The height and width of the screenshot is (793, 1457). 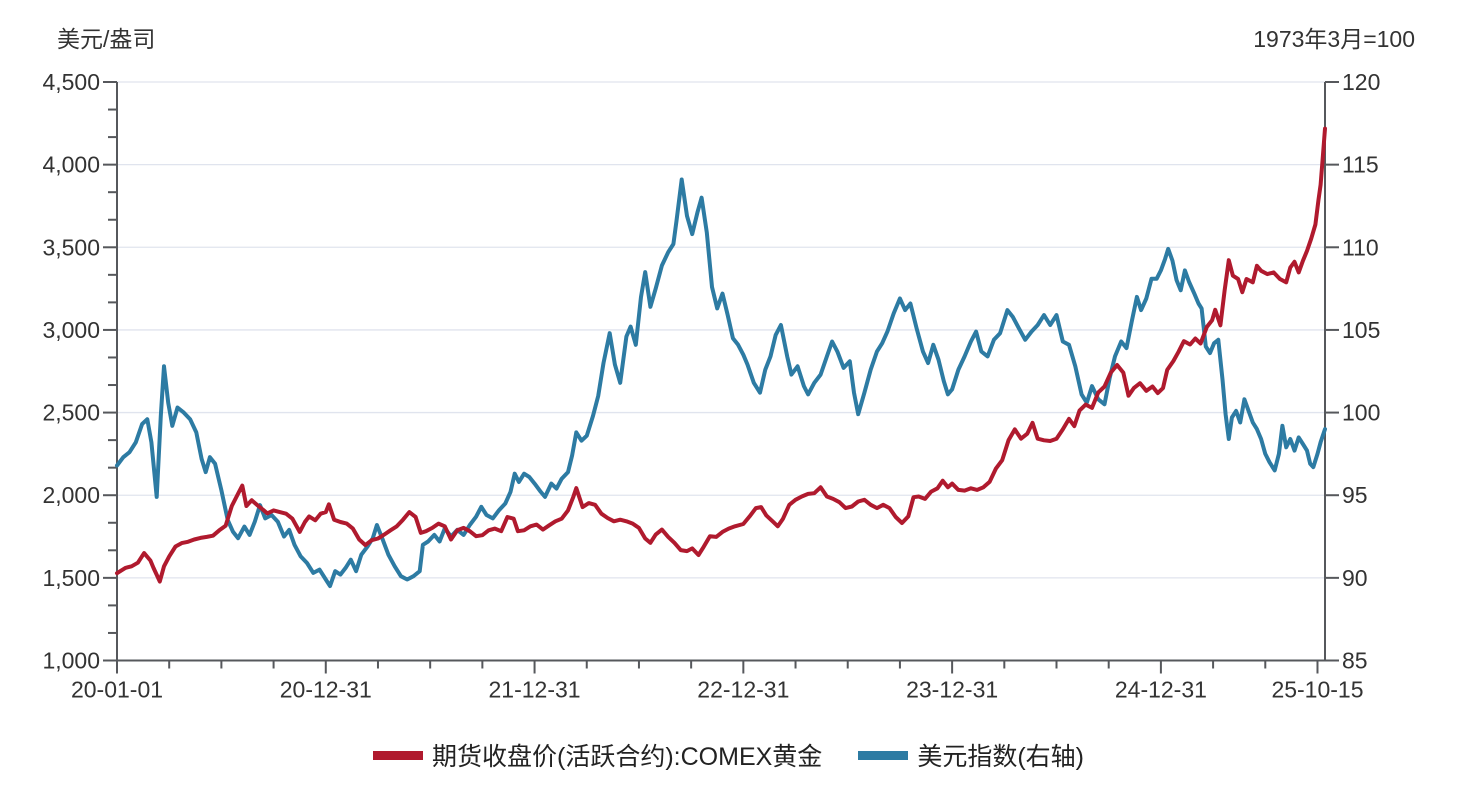 I want to click on gold-series-label: 期货收盘价(活跃合约):COMEX黄金, so click(x=627, y=757).